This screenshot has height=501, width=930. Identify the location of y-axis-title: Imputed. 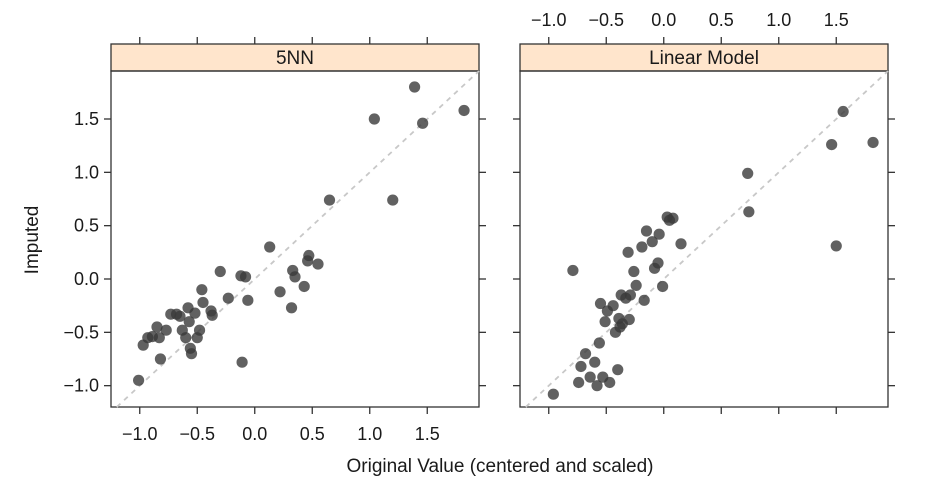
(32, 240).